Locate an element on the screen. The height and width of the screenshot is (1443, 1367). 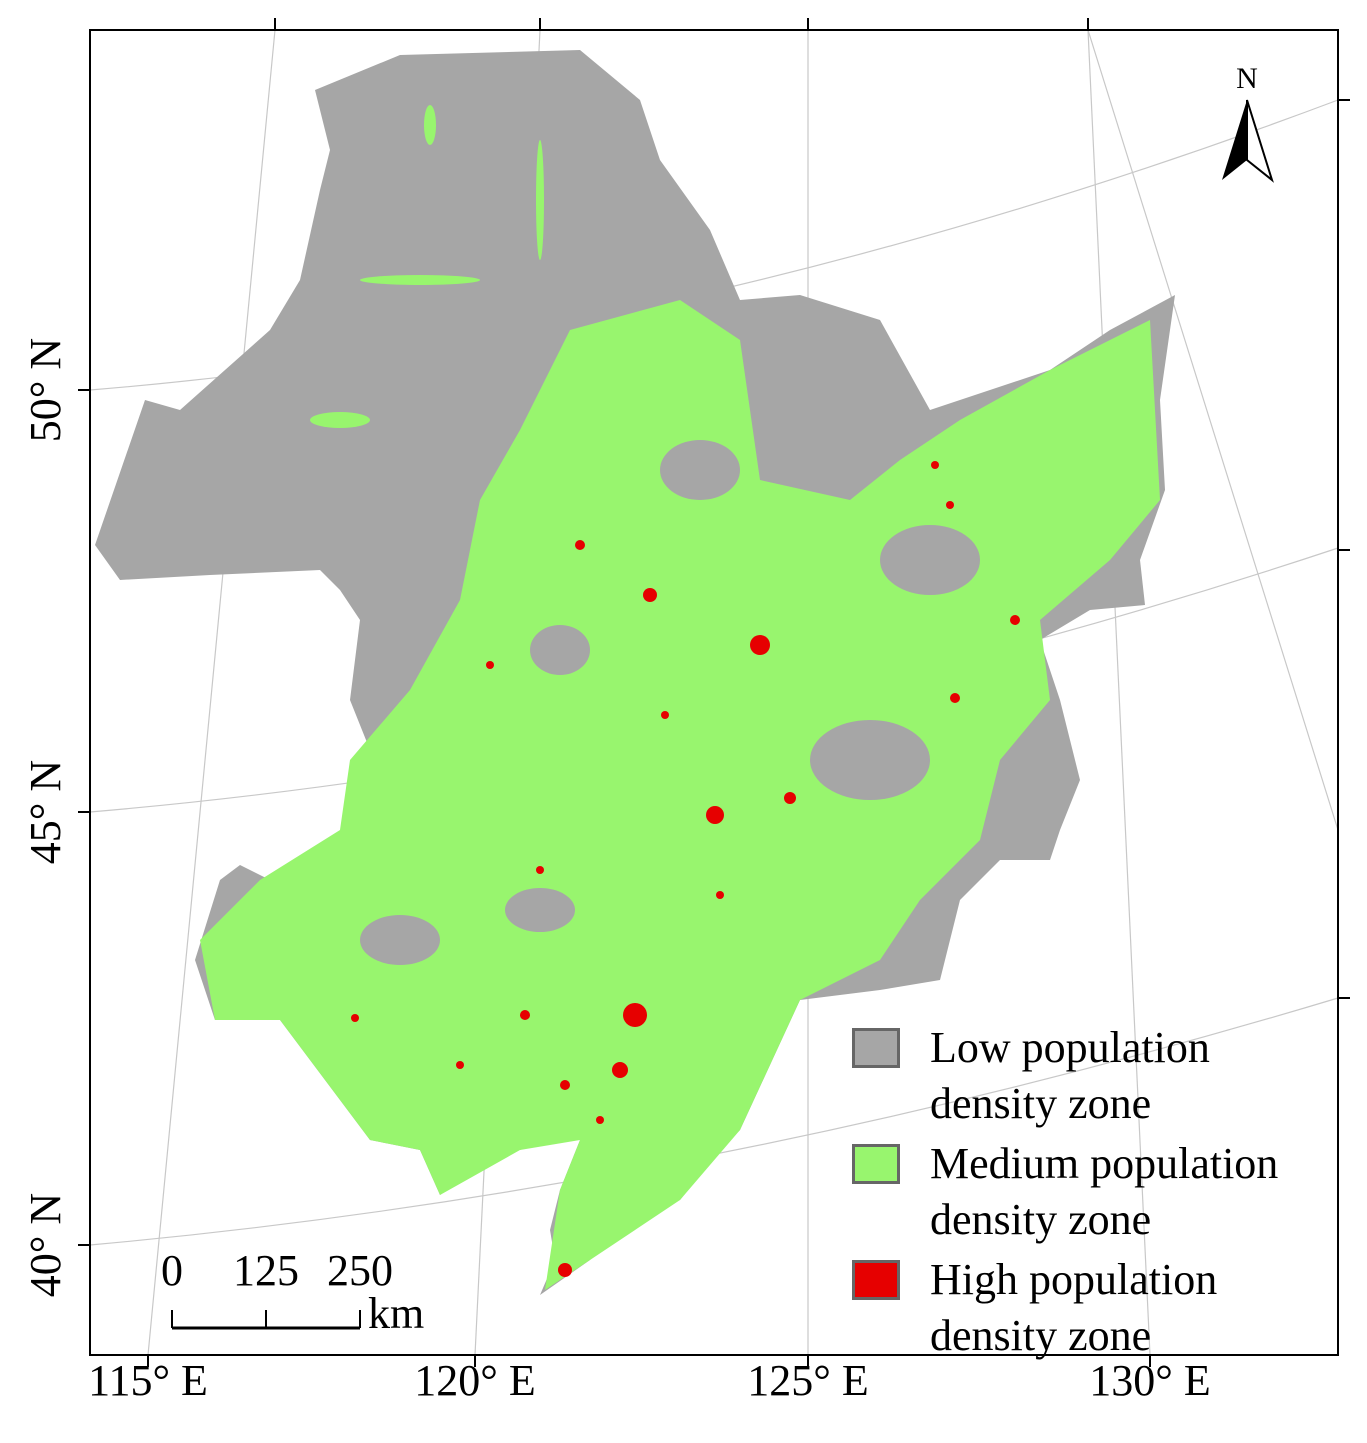
latitude-labels: 40° N 45° N 50° N is located at coordinates (45, 817).